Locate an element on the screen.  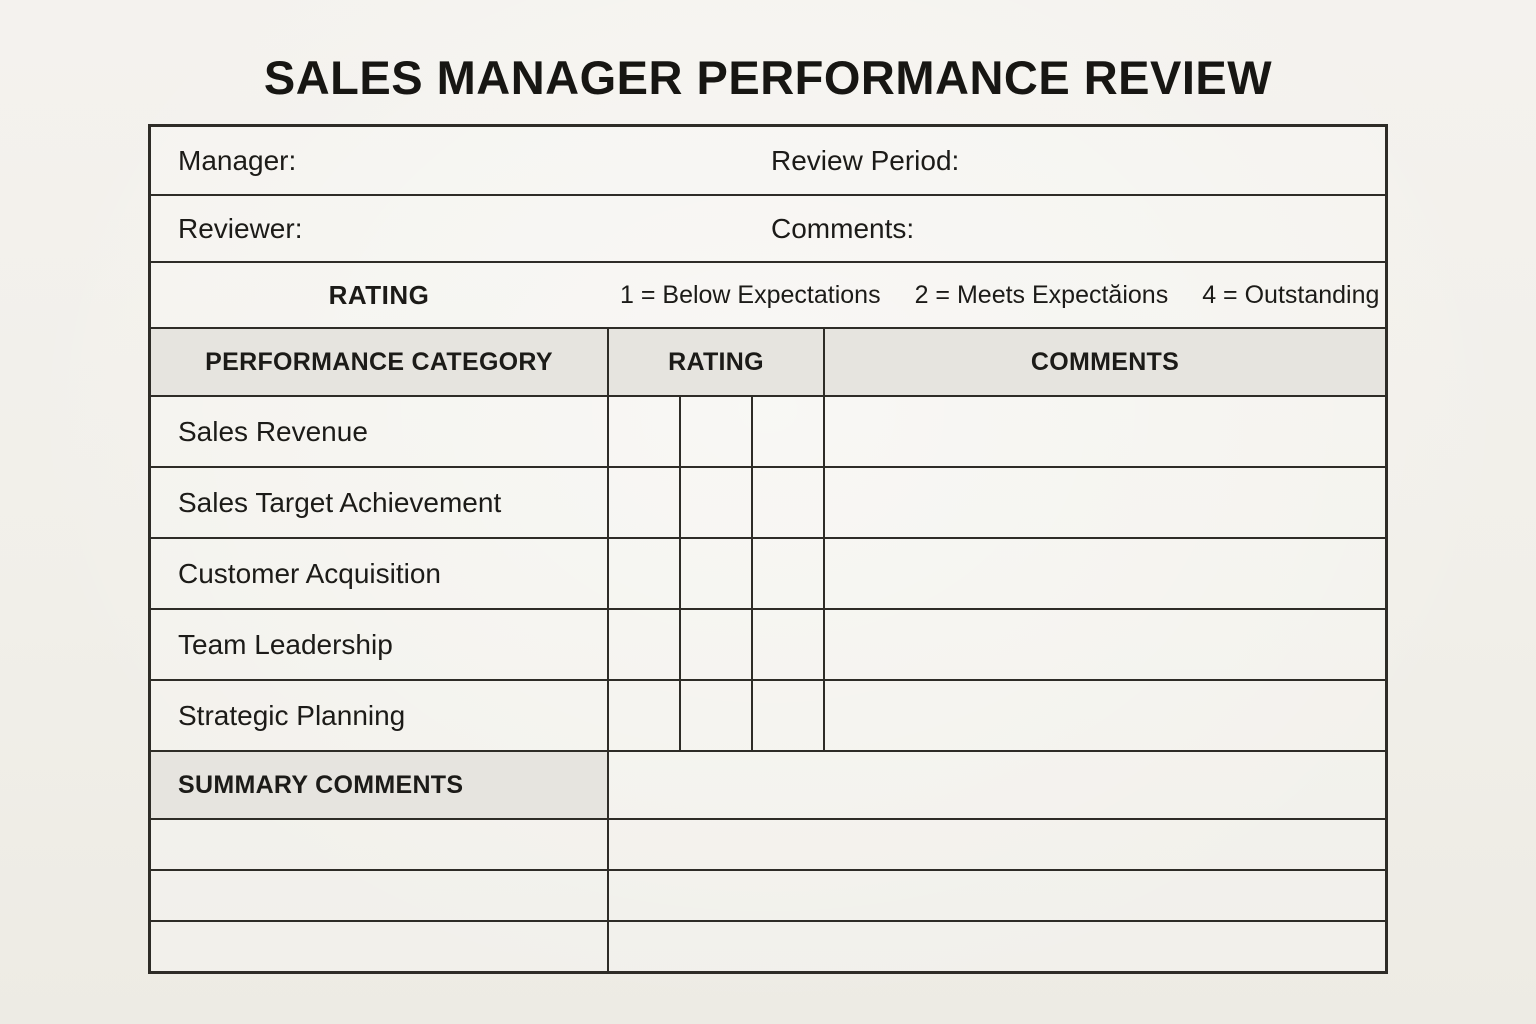
category-label: Sales Revenue is located at coordinates (273, 431).